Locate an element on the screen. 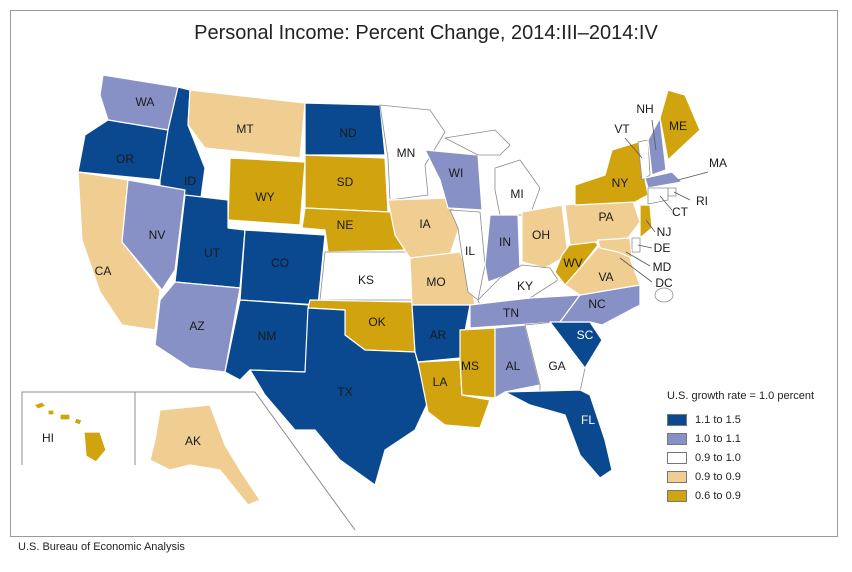 This screenshot has height=572, width=852. state-WI is located at coordinates (453, 180).